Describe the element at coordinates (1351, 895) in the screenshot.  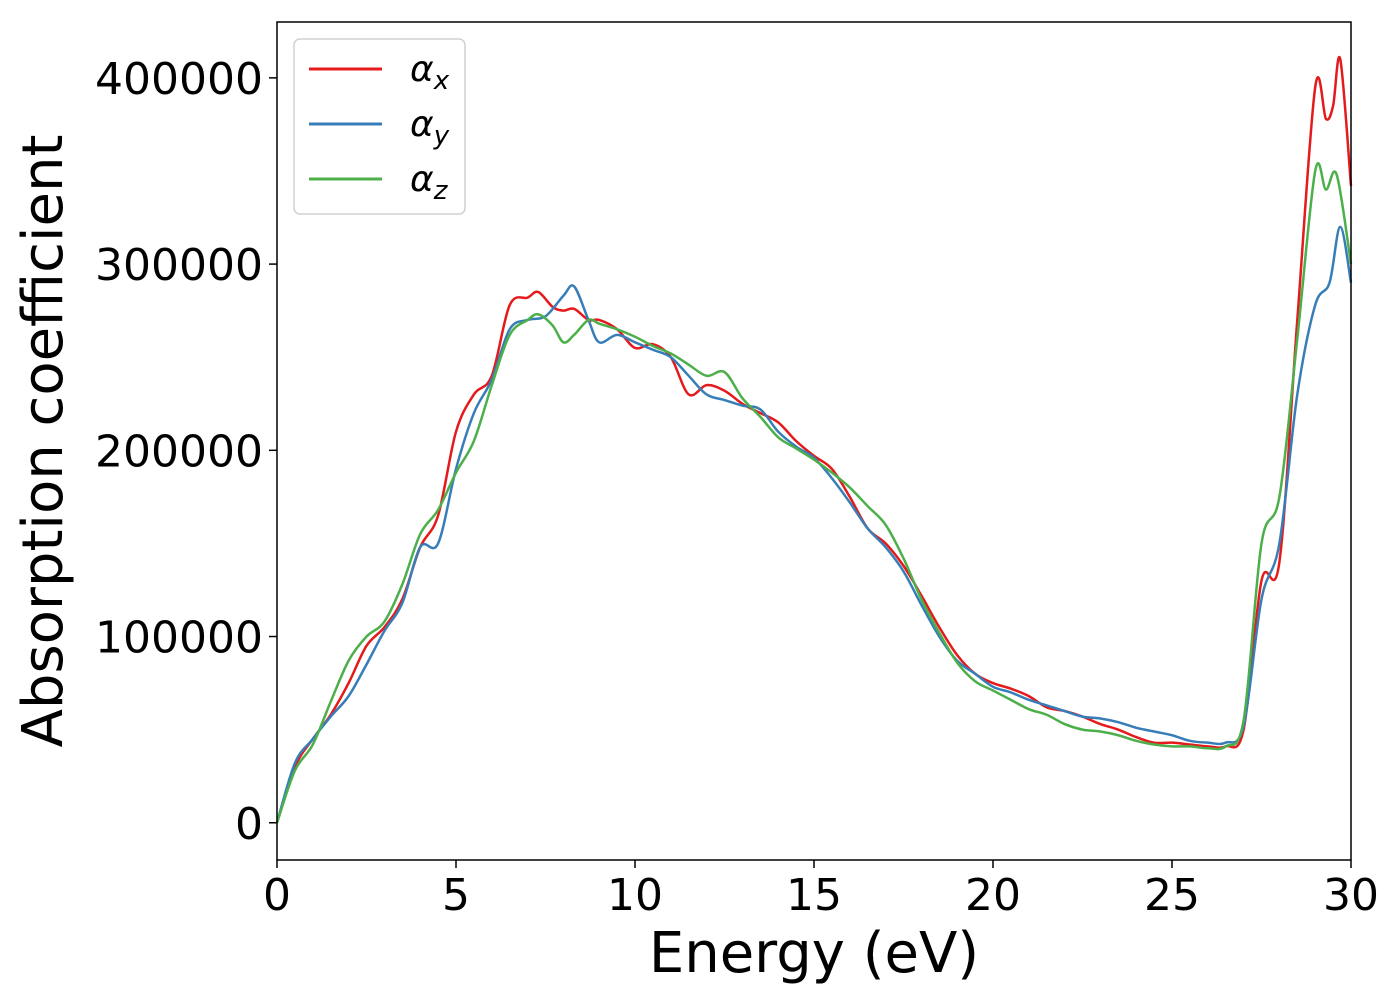
I see `x-tick-label: 30` at that location.